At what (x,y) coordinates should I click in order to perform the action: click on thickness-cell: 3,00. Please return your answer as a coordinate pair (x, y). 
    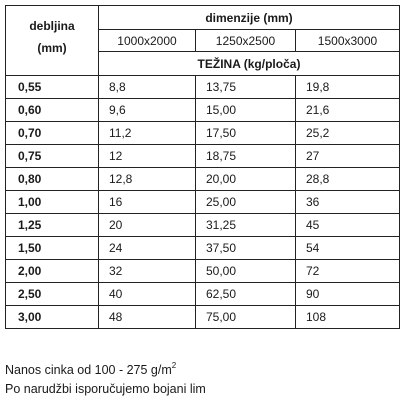
    Looking at the image, I should click on (52, 317).